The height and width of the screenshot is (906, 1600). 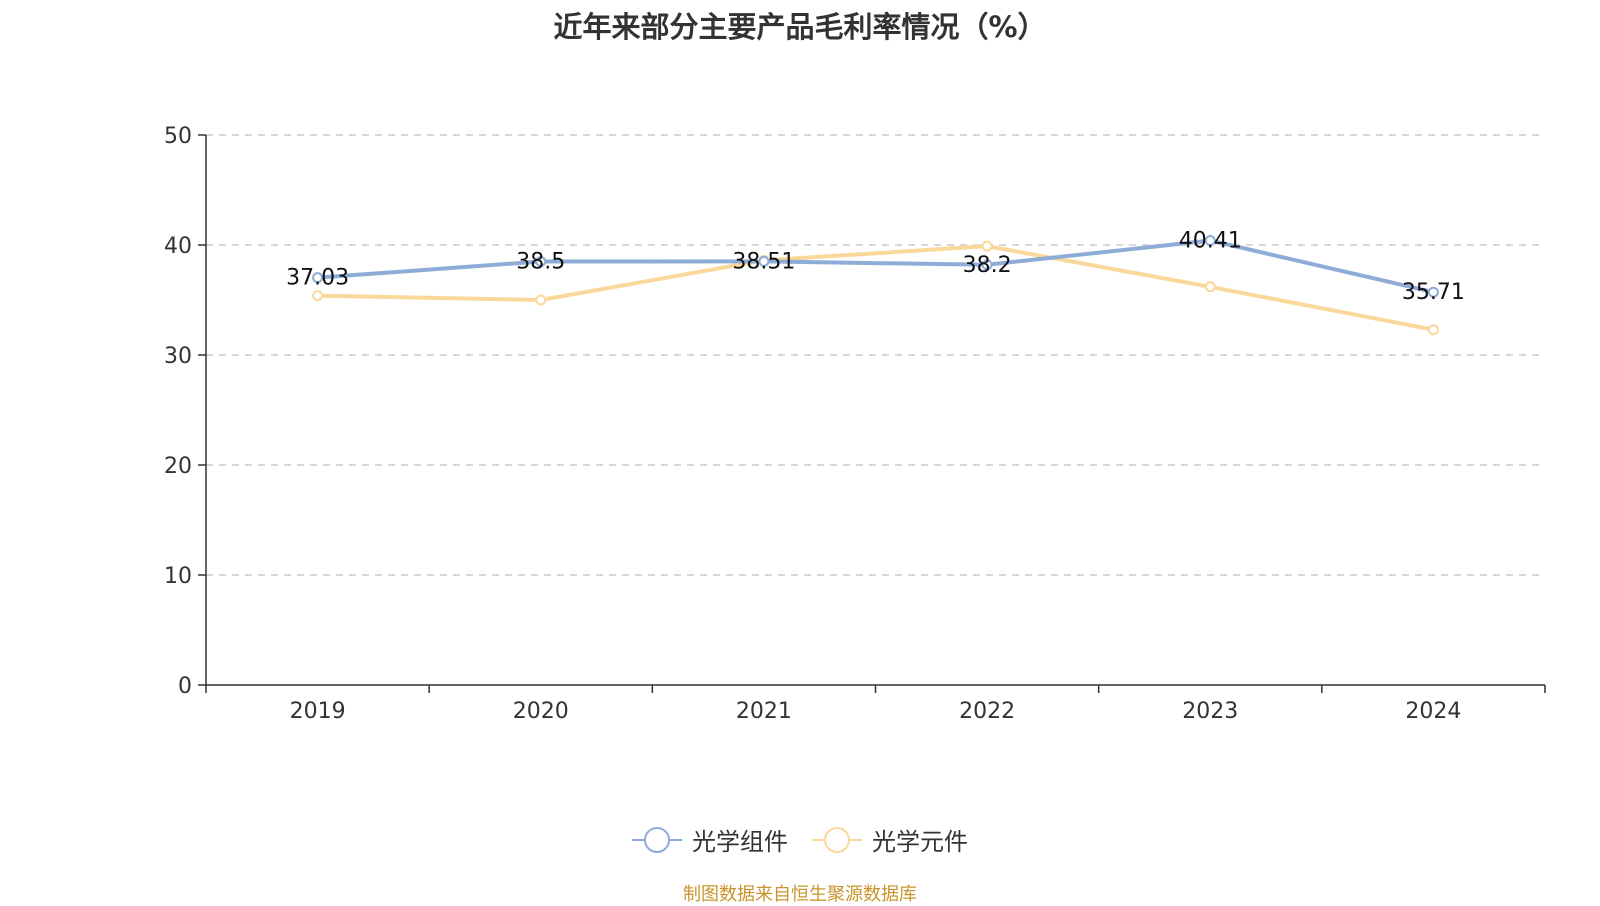 I want to click on chart-title: 近年来部分主要产品毛利率情况（%）, so click(x=800, y=27).